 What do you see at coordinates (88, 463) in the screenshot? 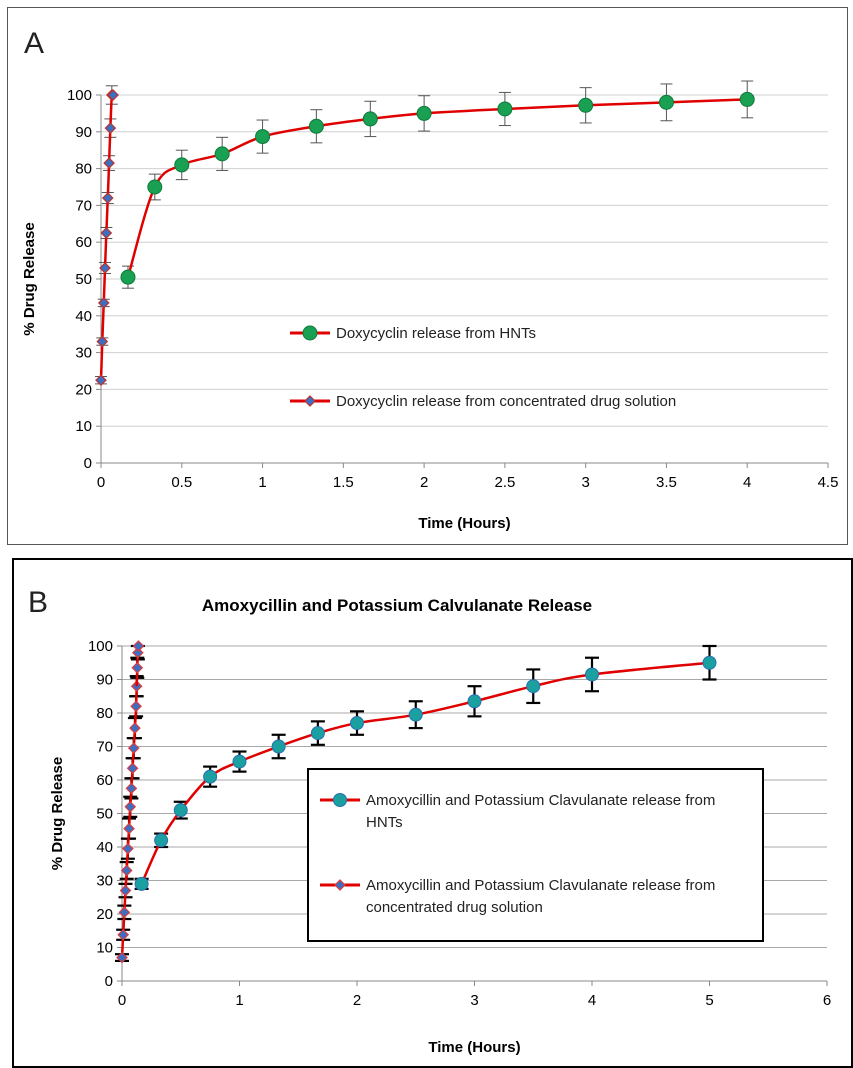
I see `y-tick-label: 0` at bounding box center [88, 463].